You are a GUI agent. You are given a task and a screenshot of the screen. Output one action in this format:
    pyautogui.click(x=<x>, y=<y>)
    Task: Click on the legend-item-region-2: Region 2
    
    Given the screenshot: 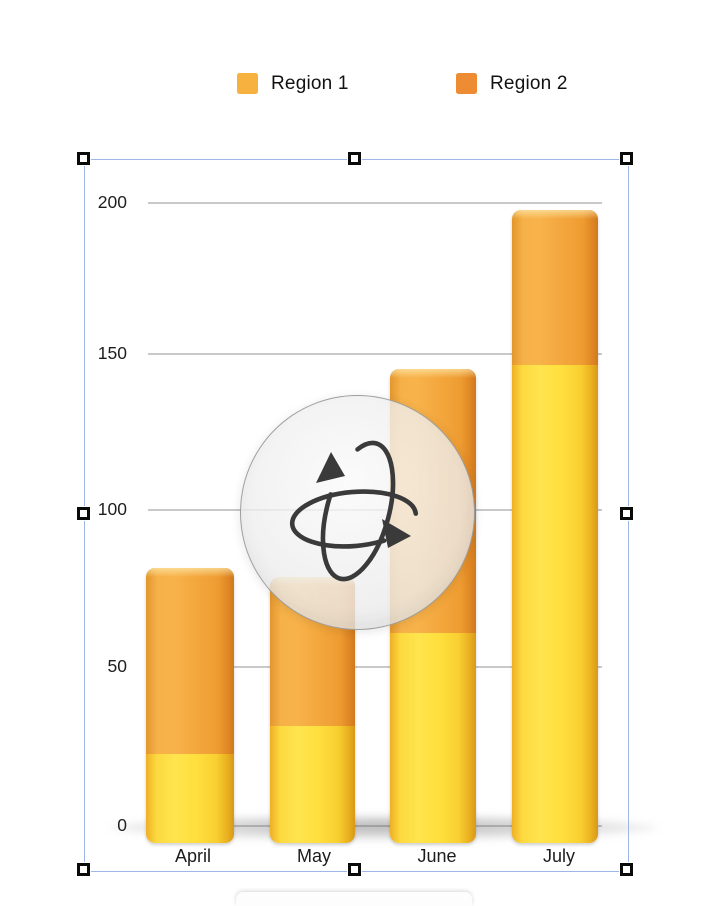 What is the action you would take?
    pyautogui.click(x=512, y=83)
    